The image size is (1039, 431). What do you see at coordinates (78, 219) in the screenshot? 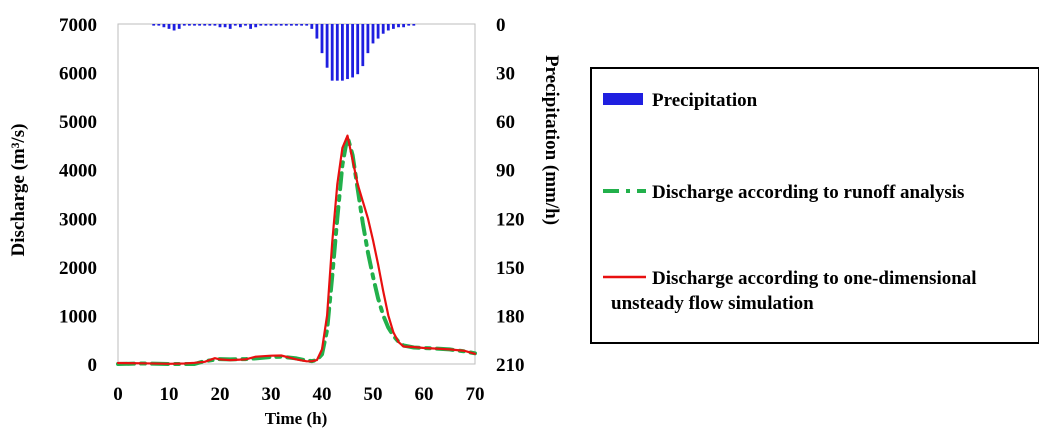
I see `left-y-tick-label: 3000` at bounding box center [78, 219].